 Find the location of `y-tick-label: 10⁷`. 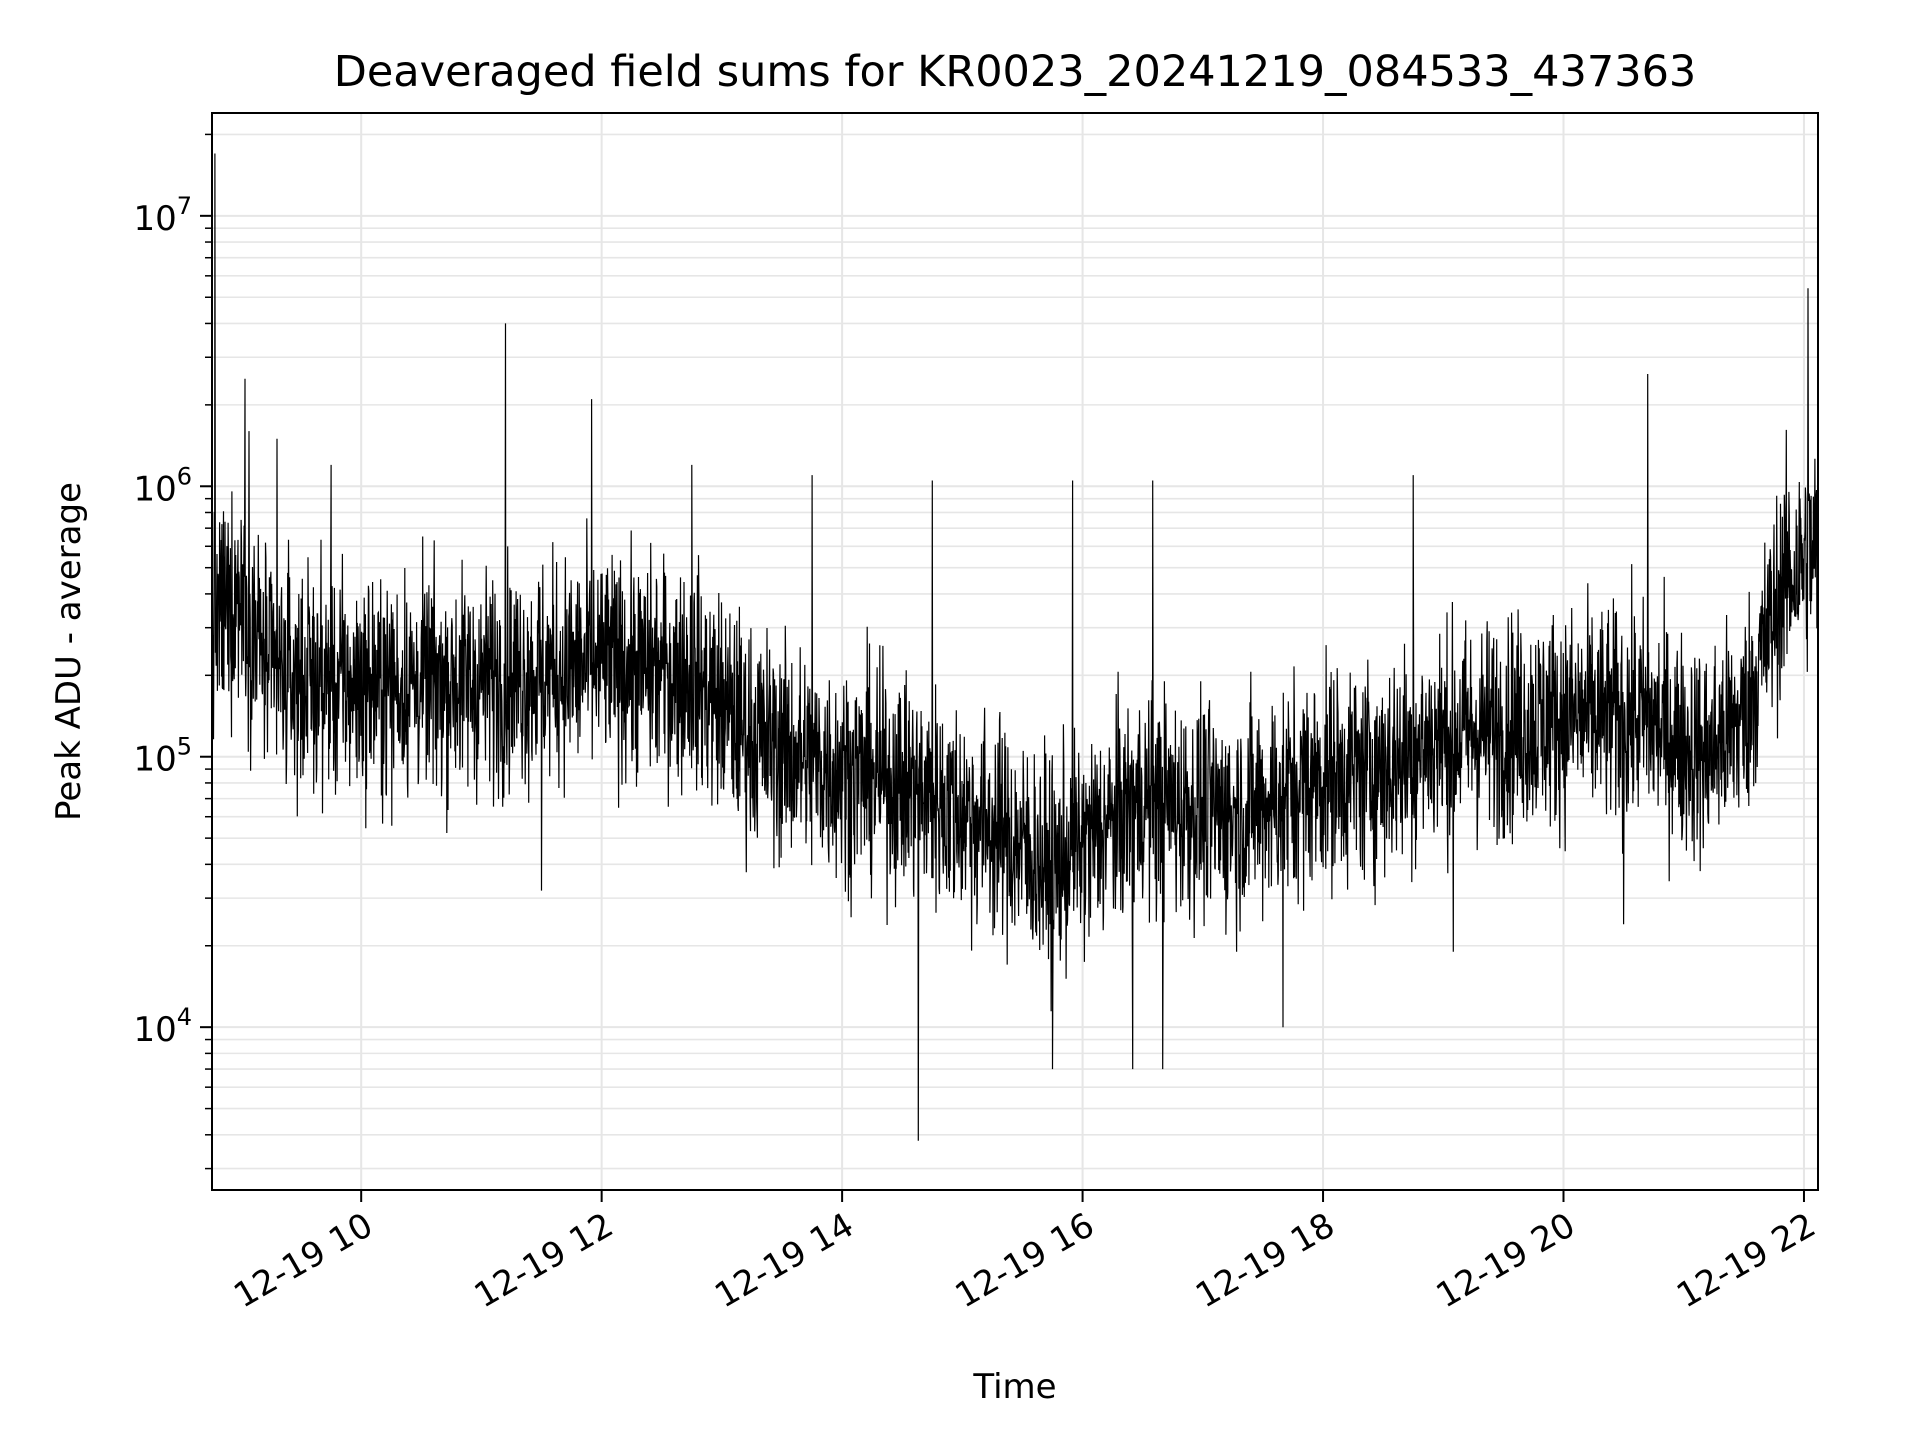

y-tick-label: 10⁷ is located at coordinates (162, 215).